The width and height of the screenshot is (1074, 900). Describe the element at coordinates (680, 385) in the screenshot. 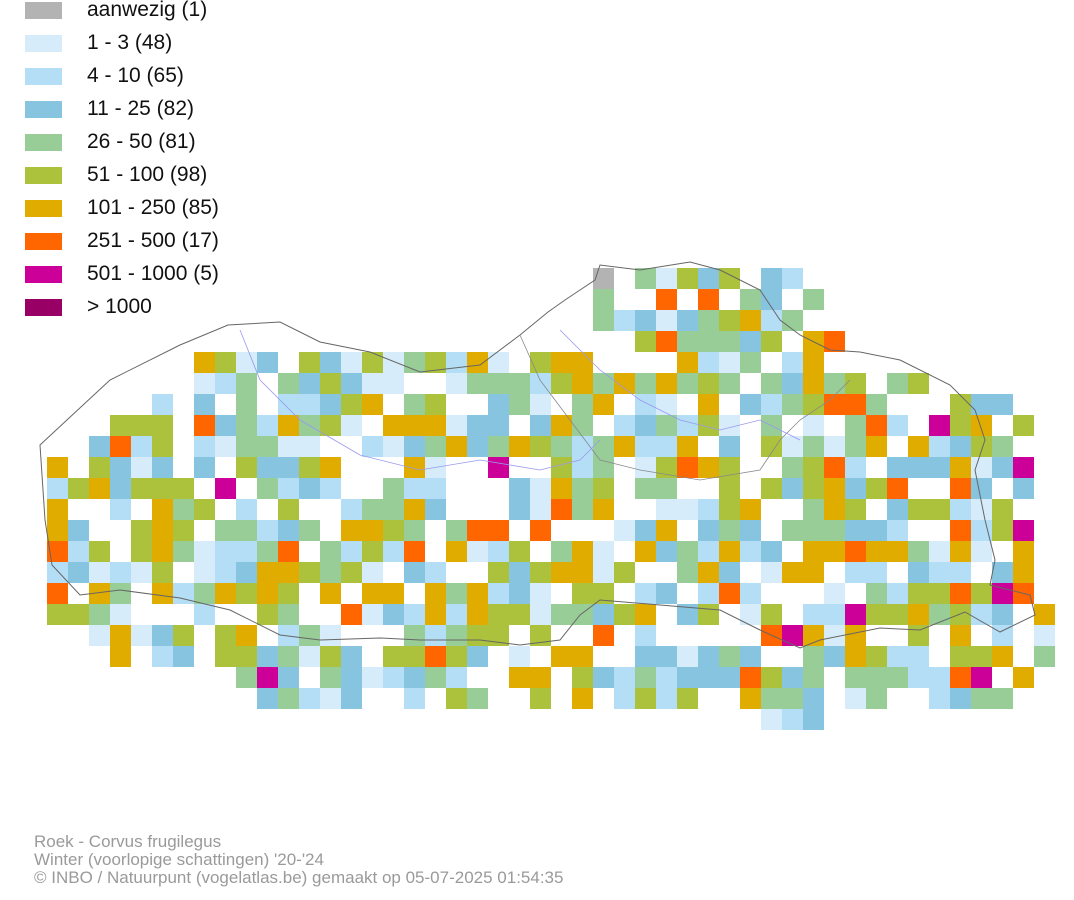

I see `river-line` at that location.